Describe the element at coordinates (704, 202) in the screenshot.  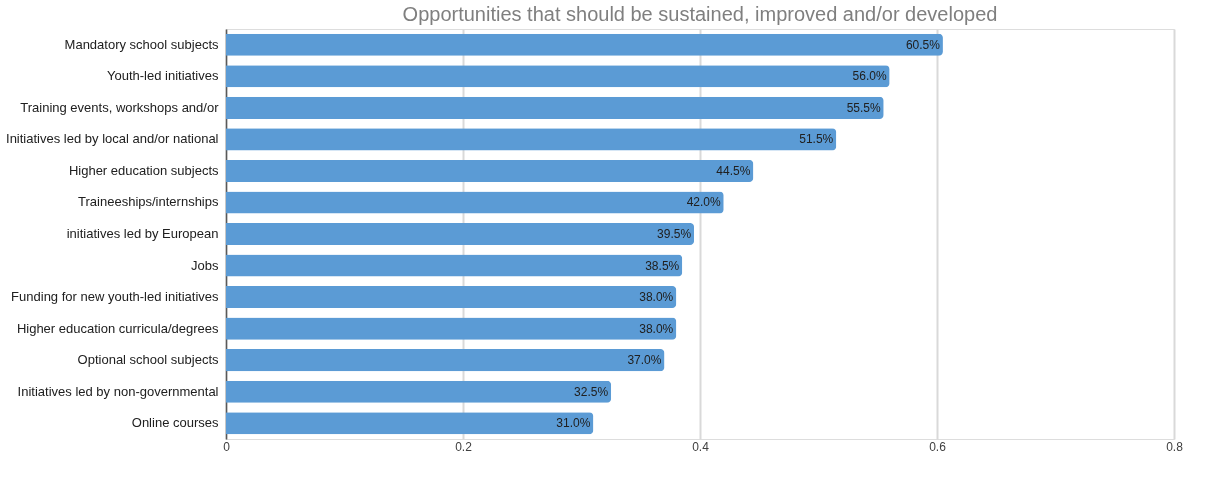
I see `data-label: 42.0%` at that location.